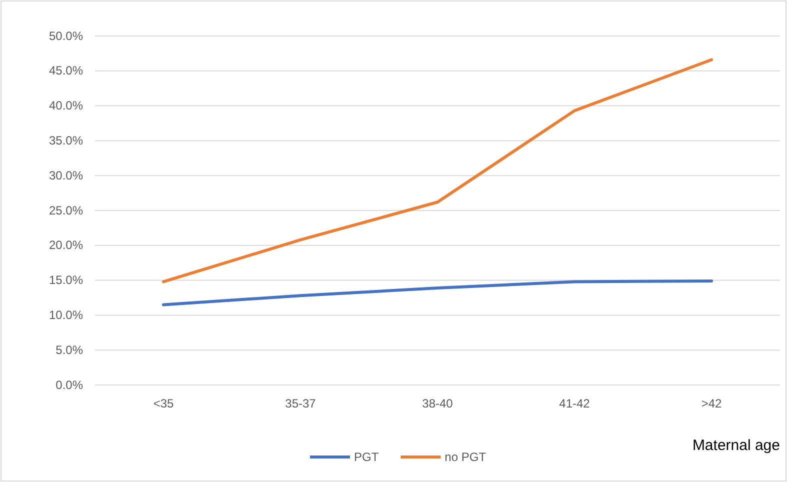 Image resolution: width=787 pixels, height=482 pixels. I want to click on legend-label: no PGT, so click(465, 457).